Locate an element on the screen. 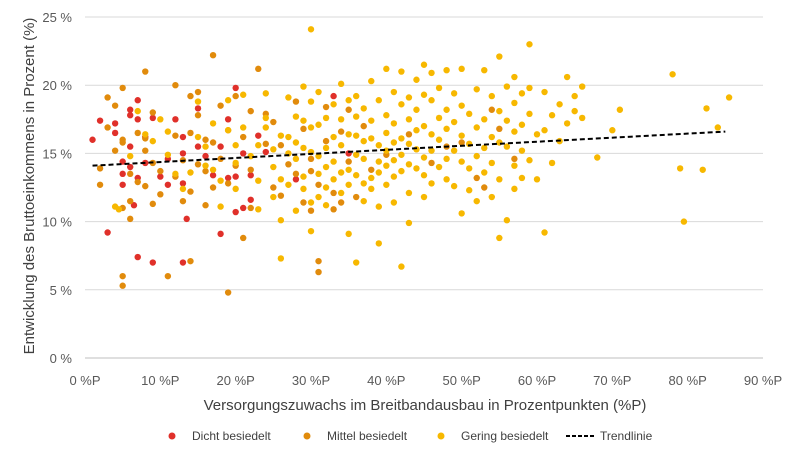 The image size is (800, 461). x-tick-label: 0 %P is located at coordinates (84, 380).